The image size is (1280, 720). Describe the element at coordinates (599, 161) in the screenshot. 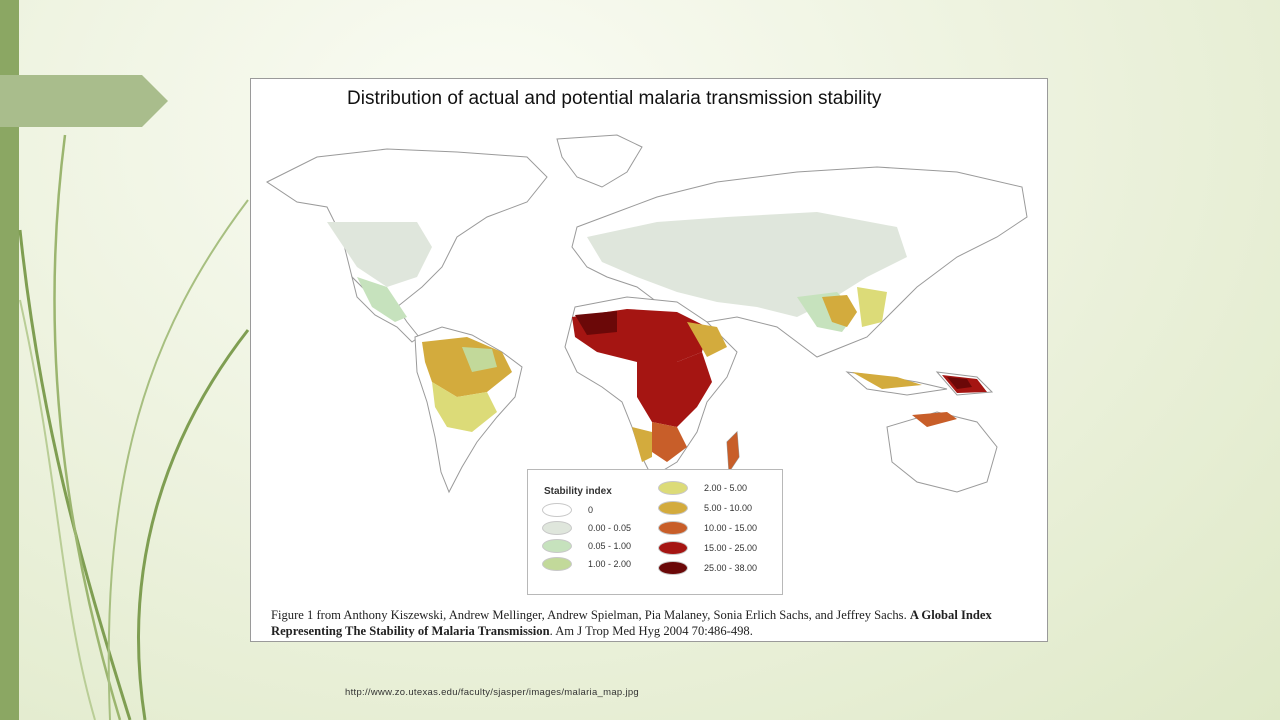

I see `greenland` at that location.